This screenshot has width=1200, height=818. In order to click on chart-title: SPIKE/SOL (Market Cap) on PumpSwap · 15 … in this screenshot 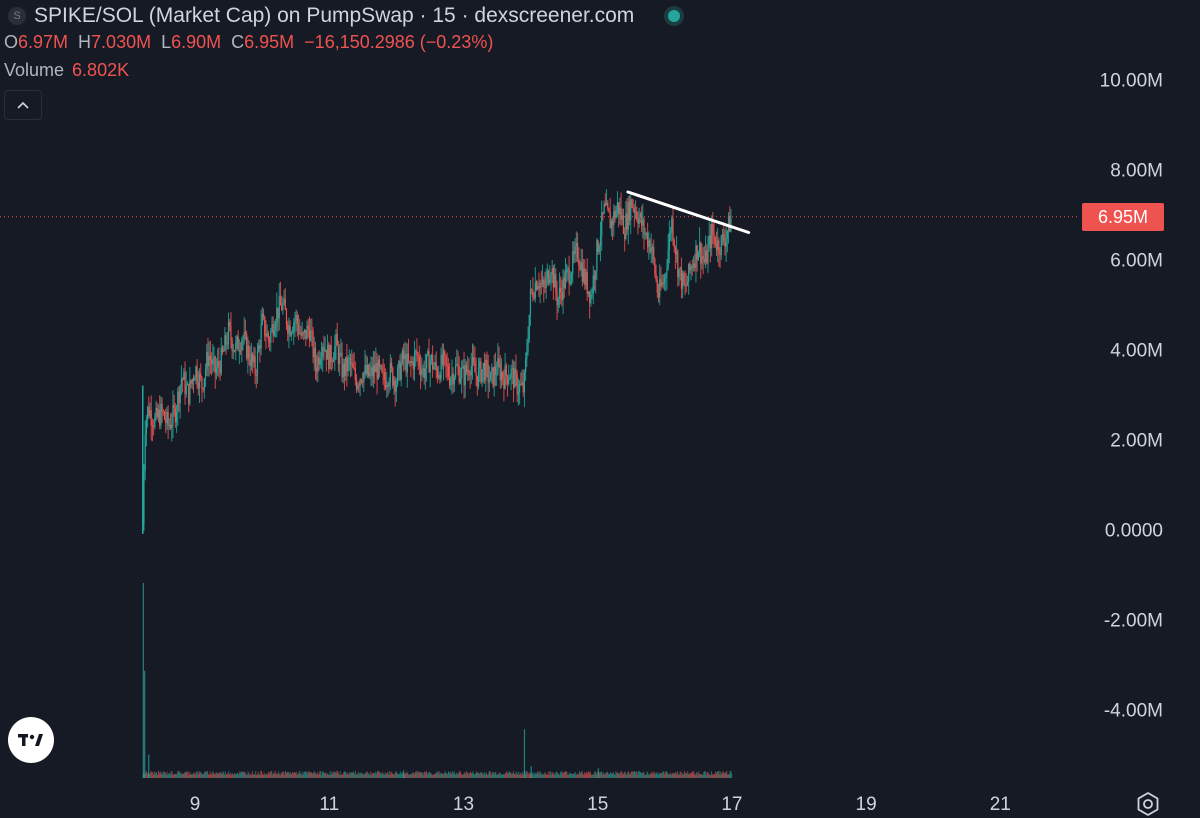, I will do `click(334, 15)`.